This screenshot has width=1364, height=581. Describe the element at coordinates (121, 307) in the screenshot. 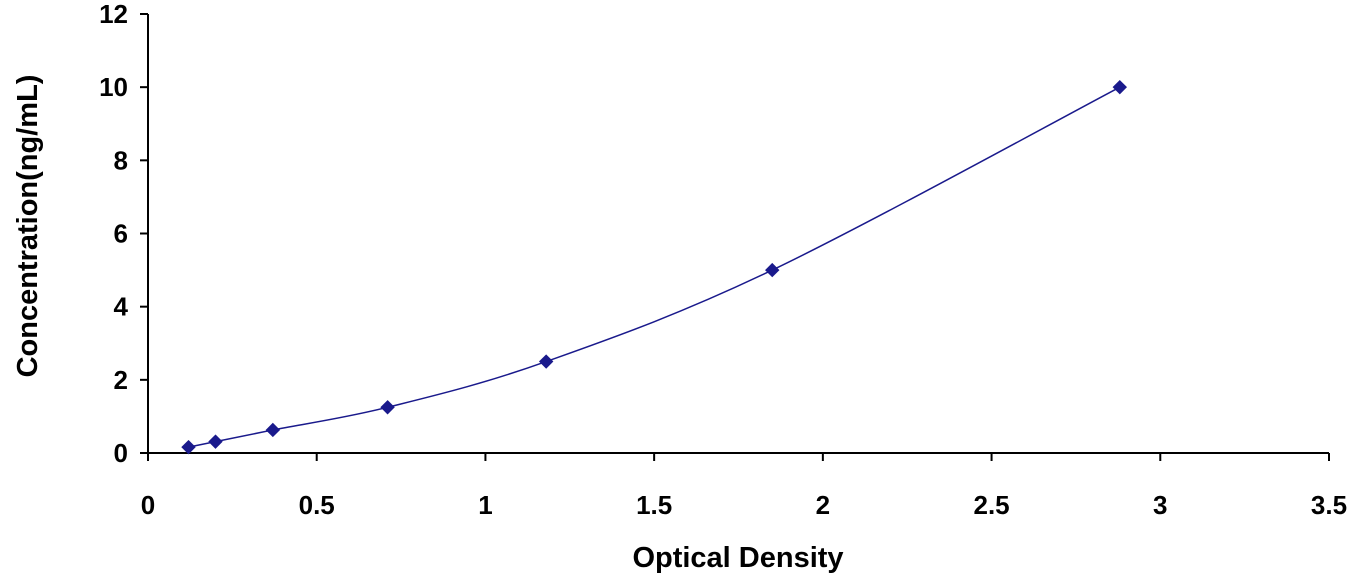

I see `y-tick-label: 4` at that location.